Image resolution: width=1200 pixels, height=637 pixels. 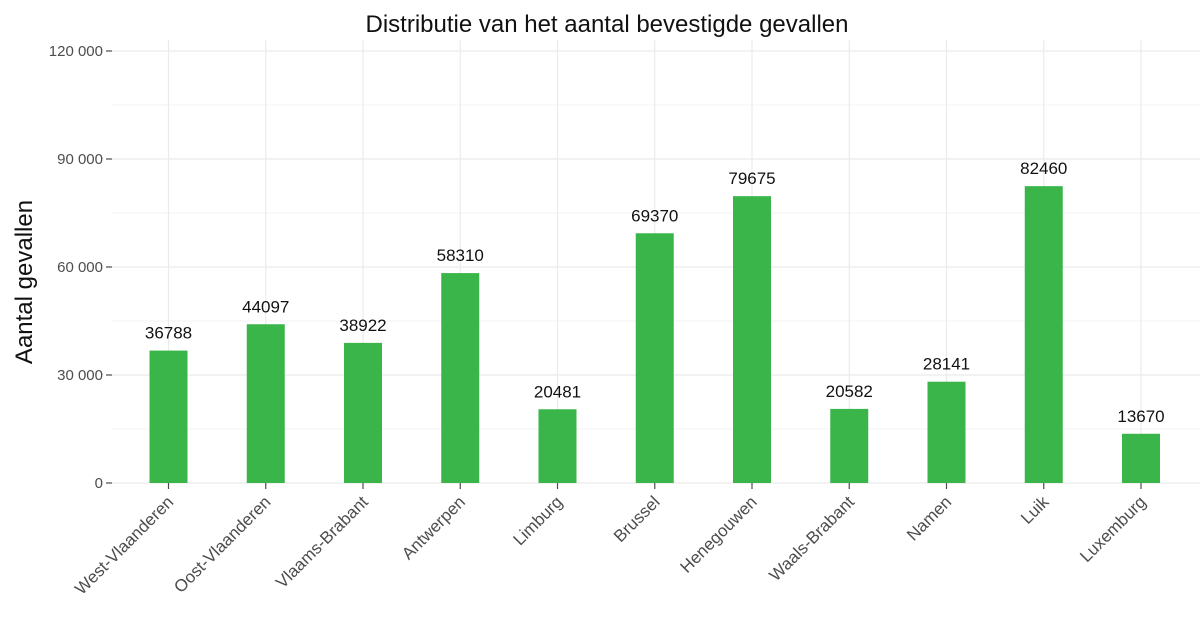 I want to click on y-tick-label: 120 000, so click(x=76, y=51).